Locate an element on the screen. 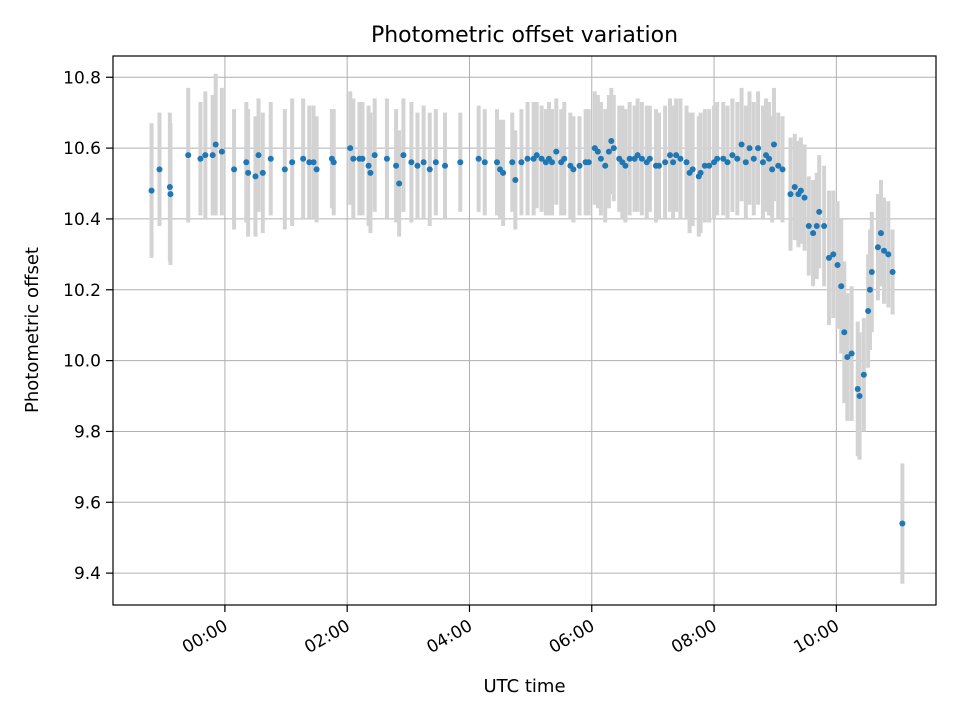 The image size is (960, 720). y-tick-label: 10.2 is located at coordinates (82, 291).